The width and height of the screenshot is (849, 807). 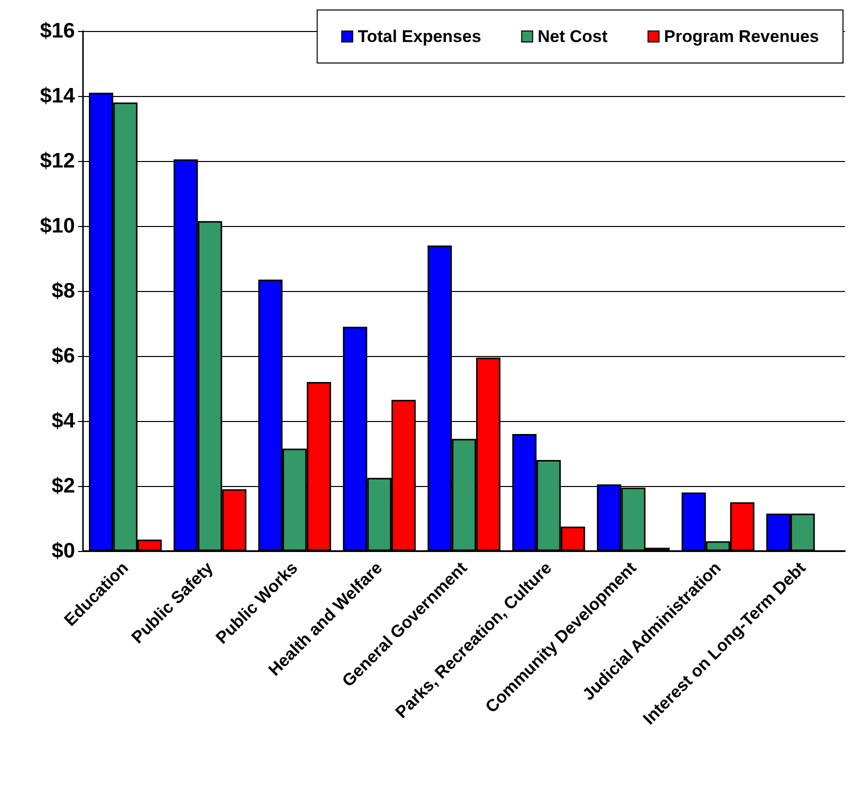 What do you see at coordinates (63, 551) in the screenshot?
I see `y-tick-label: $0` at bounding box center [63, 551].